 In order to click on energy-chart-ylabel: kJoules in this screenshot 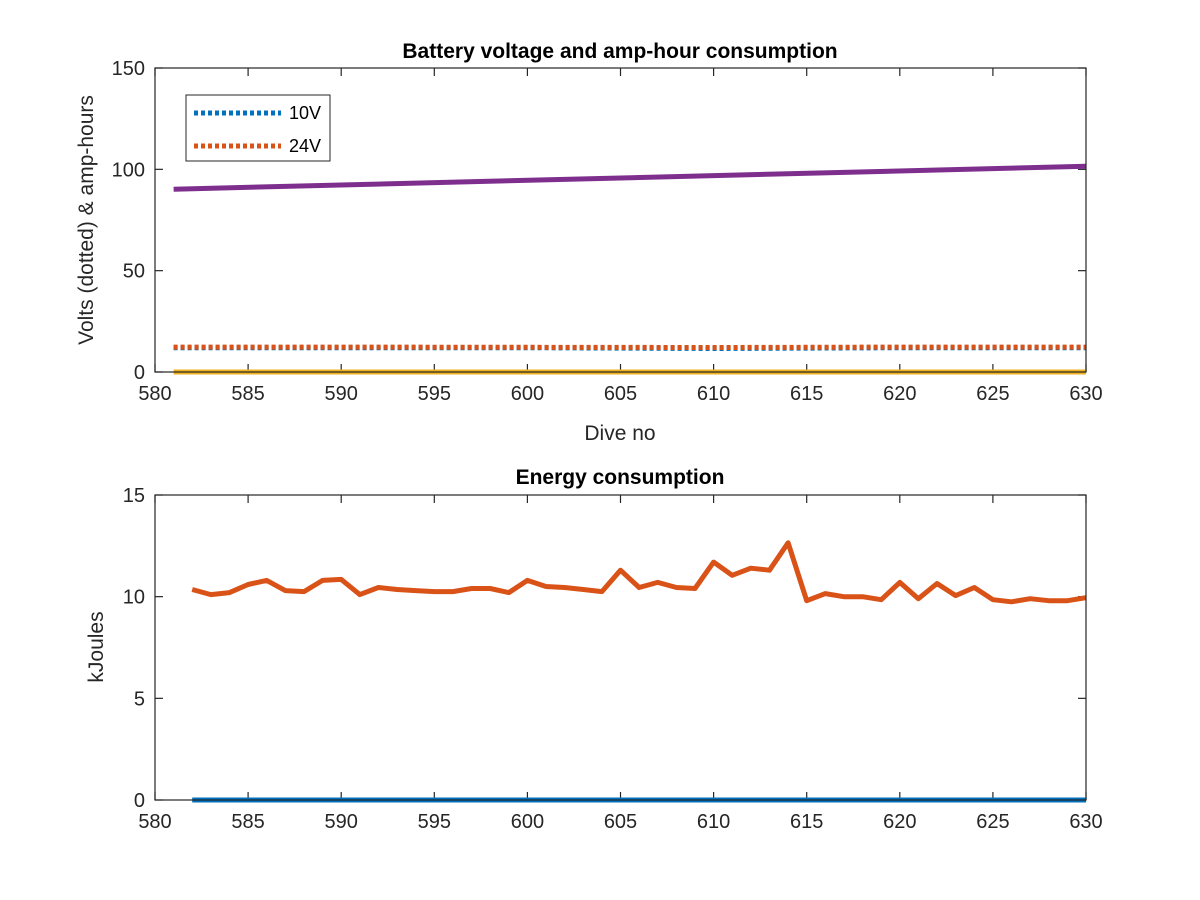, I will do `click(96, 646)`.